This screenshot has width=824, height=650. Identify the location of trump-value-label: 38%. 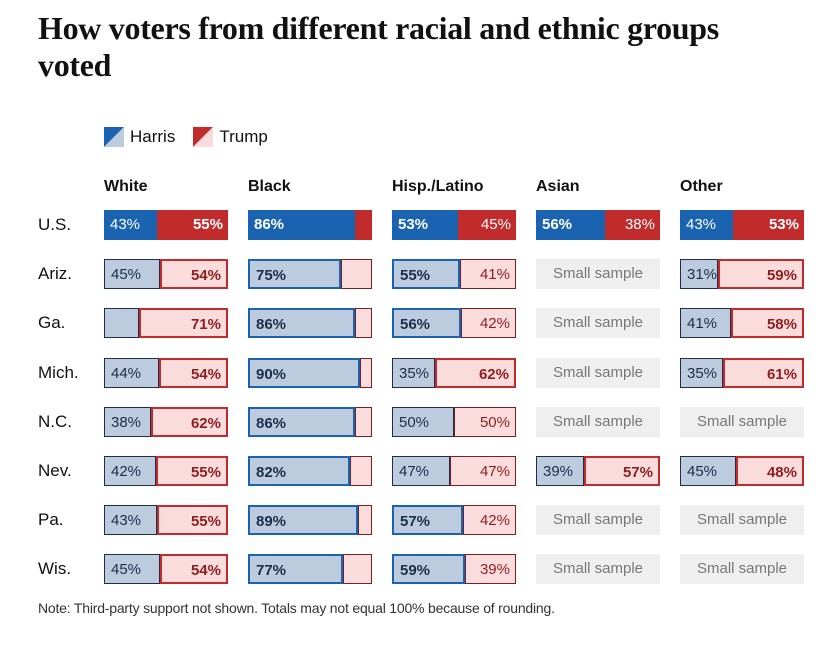
(639, 224).